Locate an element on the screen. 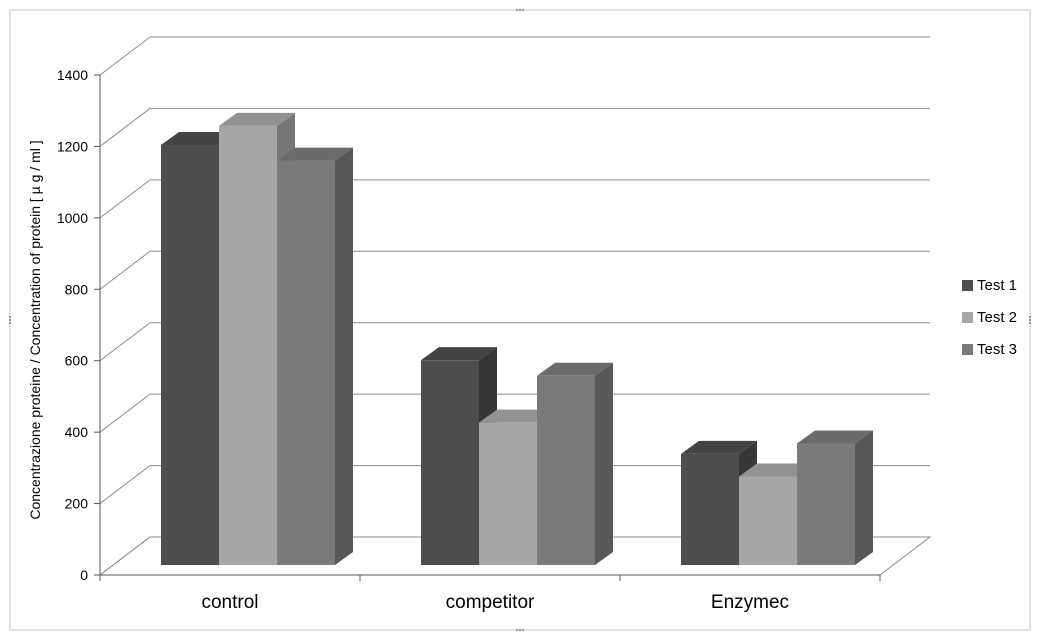  x-category-label: Enzymec is located at coordinates (750, 602).